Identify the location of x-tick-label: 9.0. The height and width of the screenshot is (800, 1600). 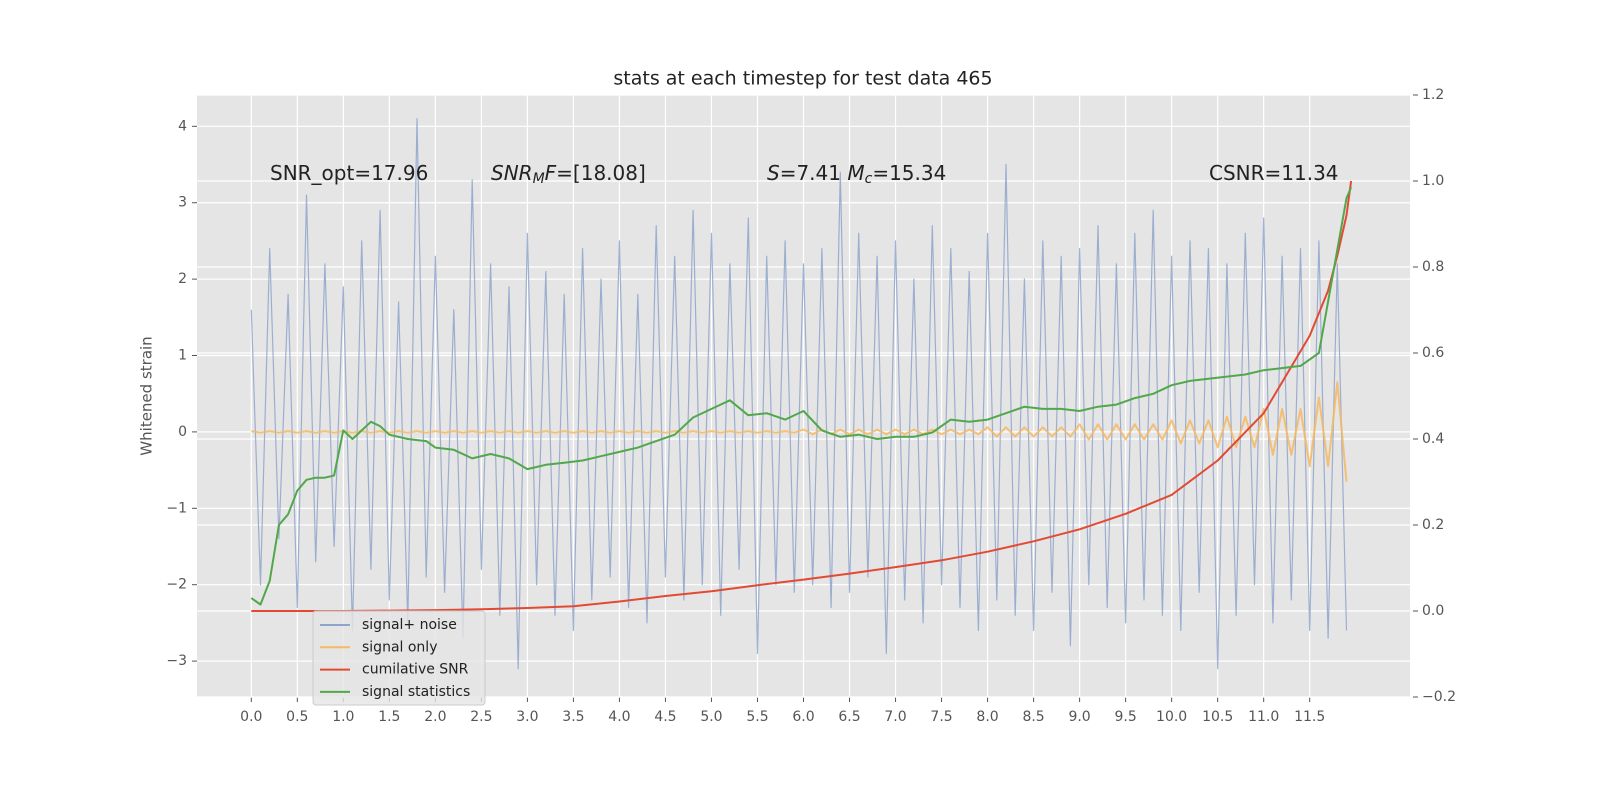
(1079, 717).